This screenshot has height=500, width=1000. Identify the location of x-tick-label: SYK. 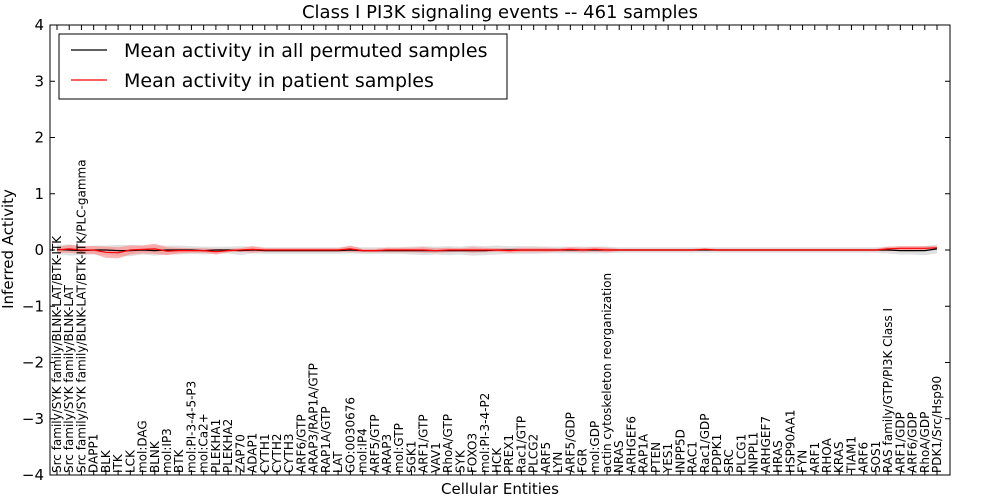
(460, 461).